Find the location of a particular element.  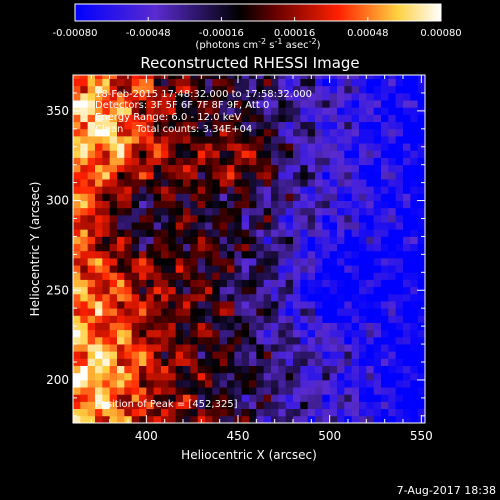

y-tick-label: 200 is located at coordinates (57, 380).